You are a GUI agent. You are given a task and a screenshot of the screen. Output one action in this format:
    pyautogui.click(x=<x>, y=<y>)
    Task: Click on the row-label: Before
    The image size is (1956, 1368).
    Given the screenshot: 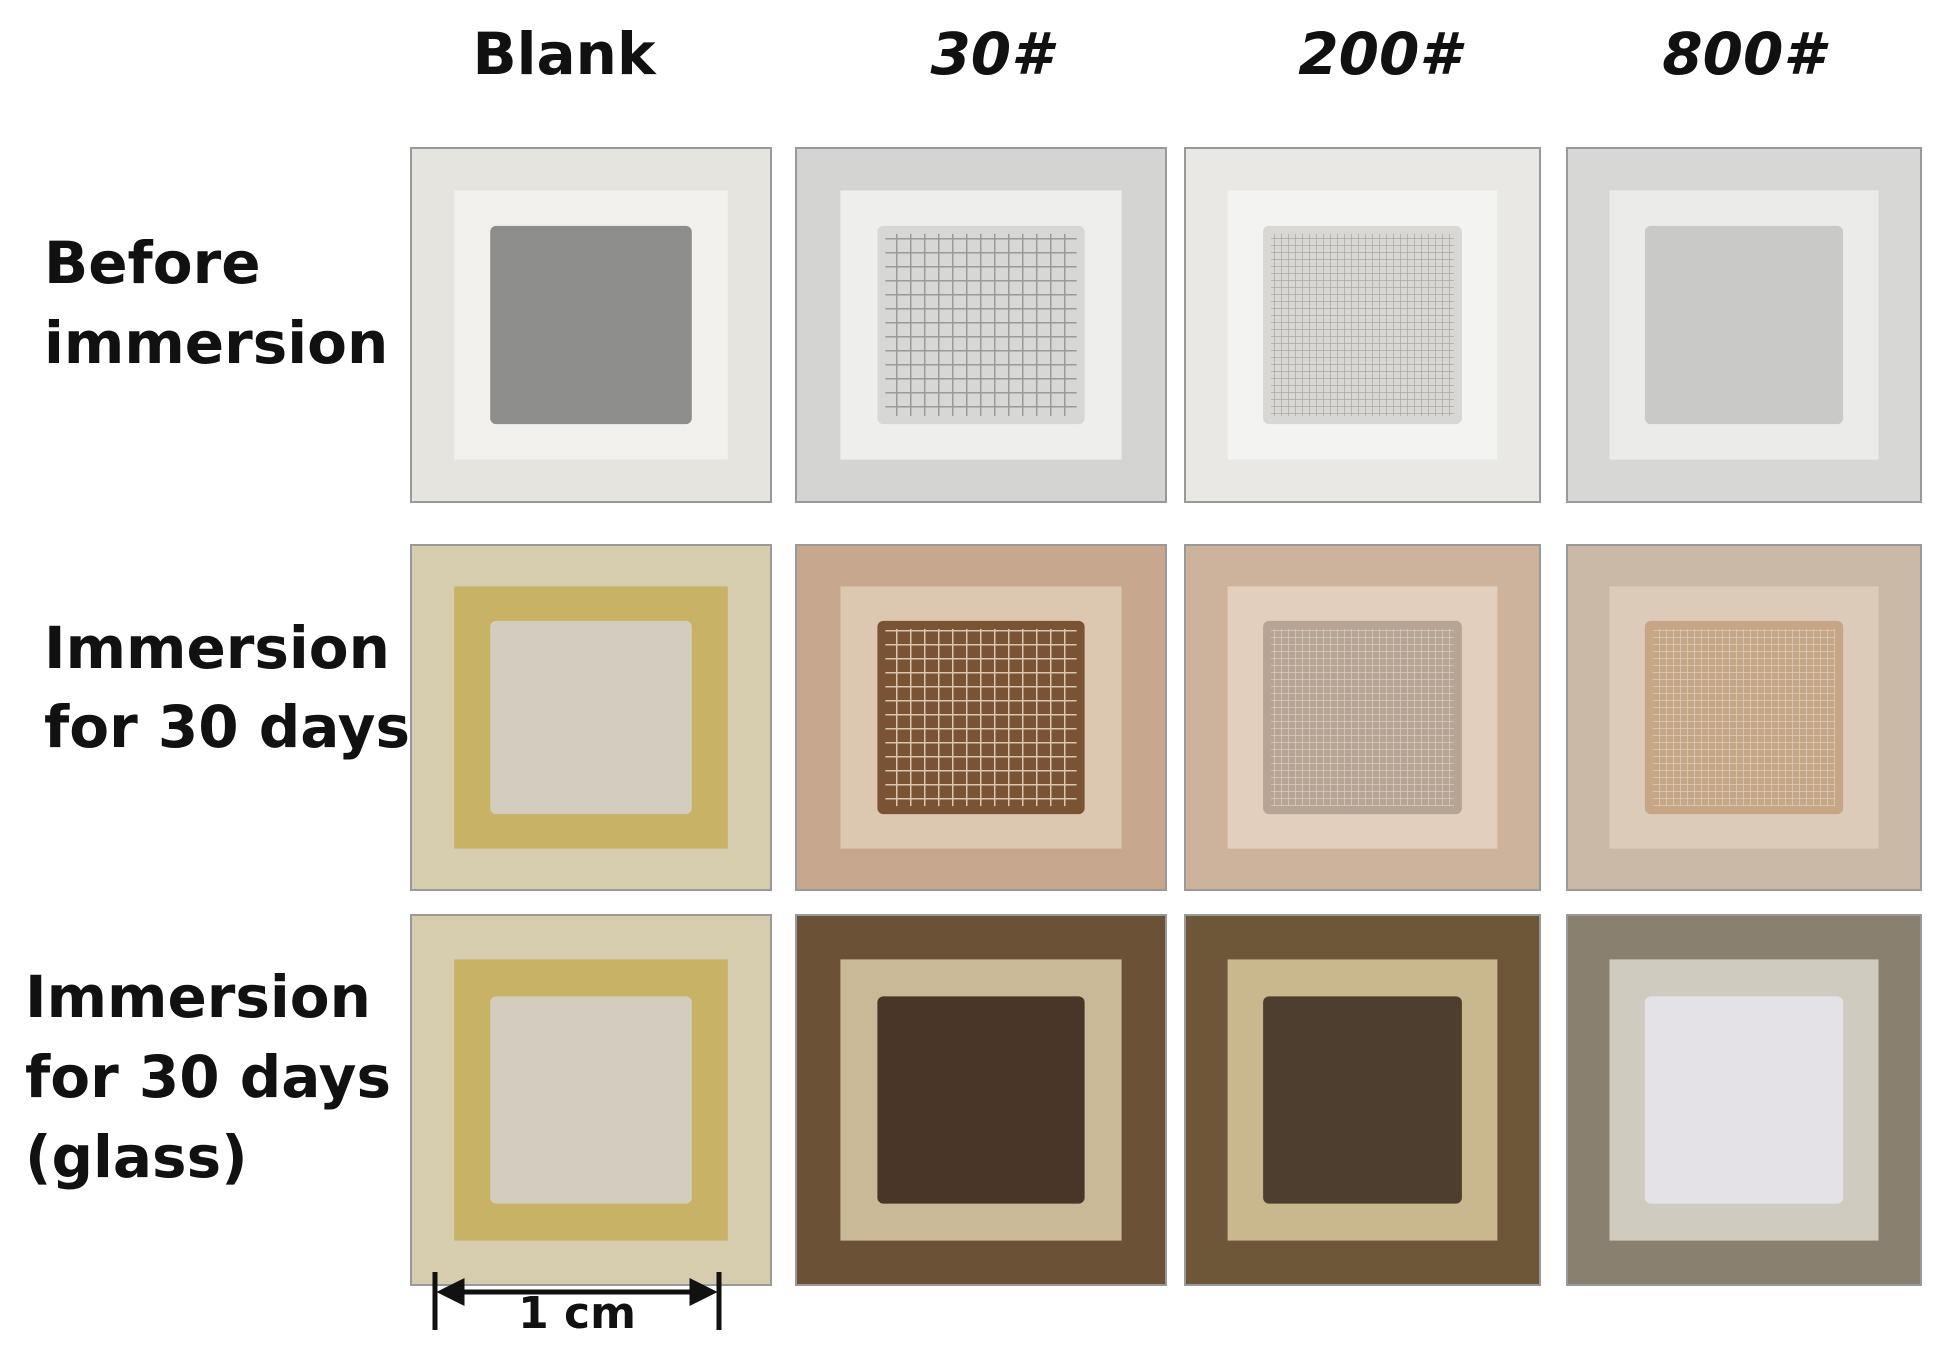 What is the action you would take?
    pyautogui.click(x=152, y=263)
    